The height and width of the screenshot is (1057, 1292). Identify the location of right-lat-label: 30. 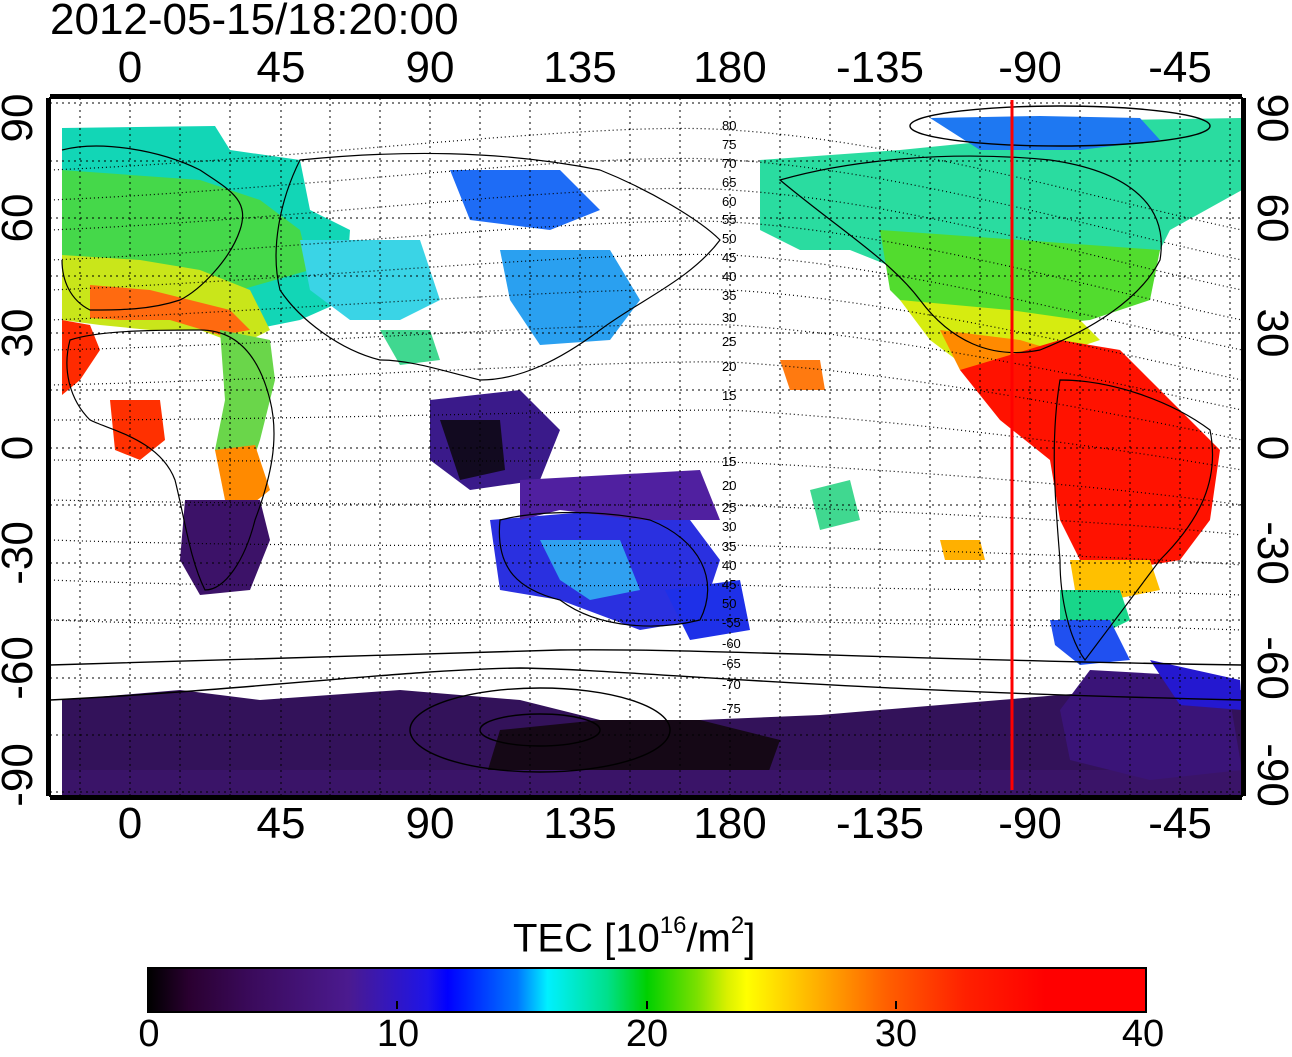
(1270, 333).